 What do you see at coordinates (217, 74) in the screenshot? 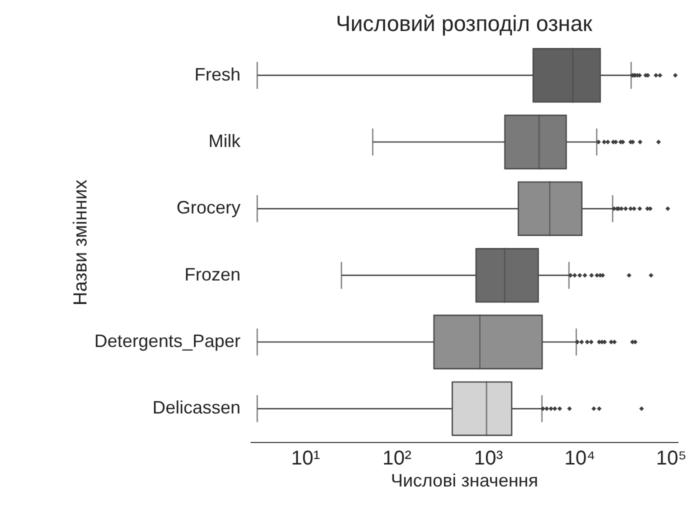
I see `y-tick-label: Fresh` at bounding box center [217, 74].